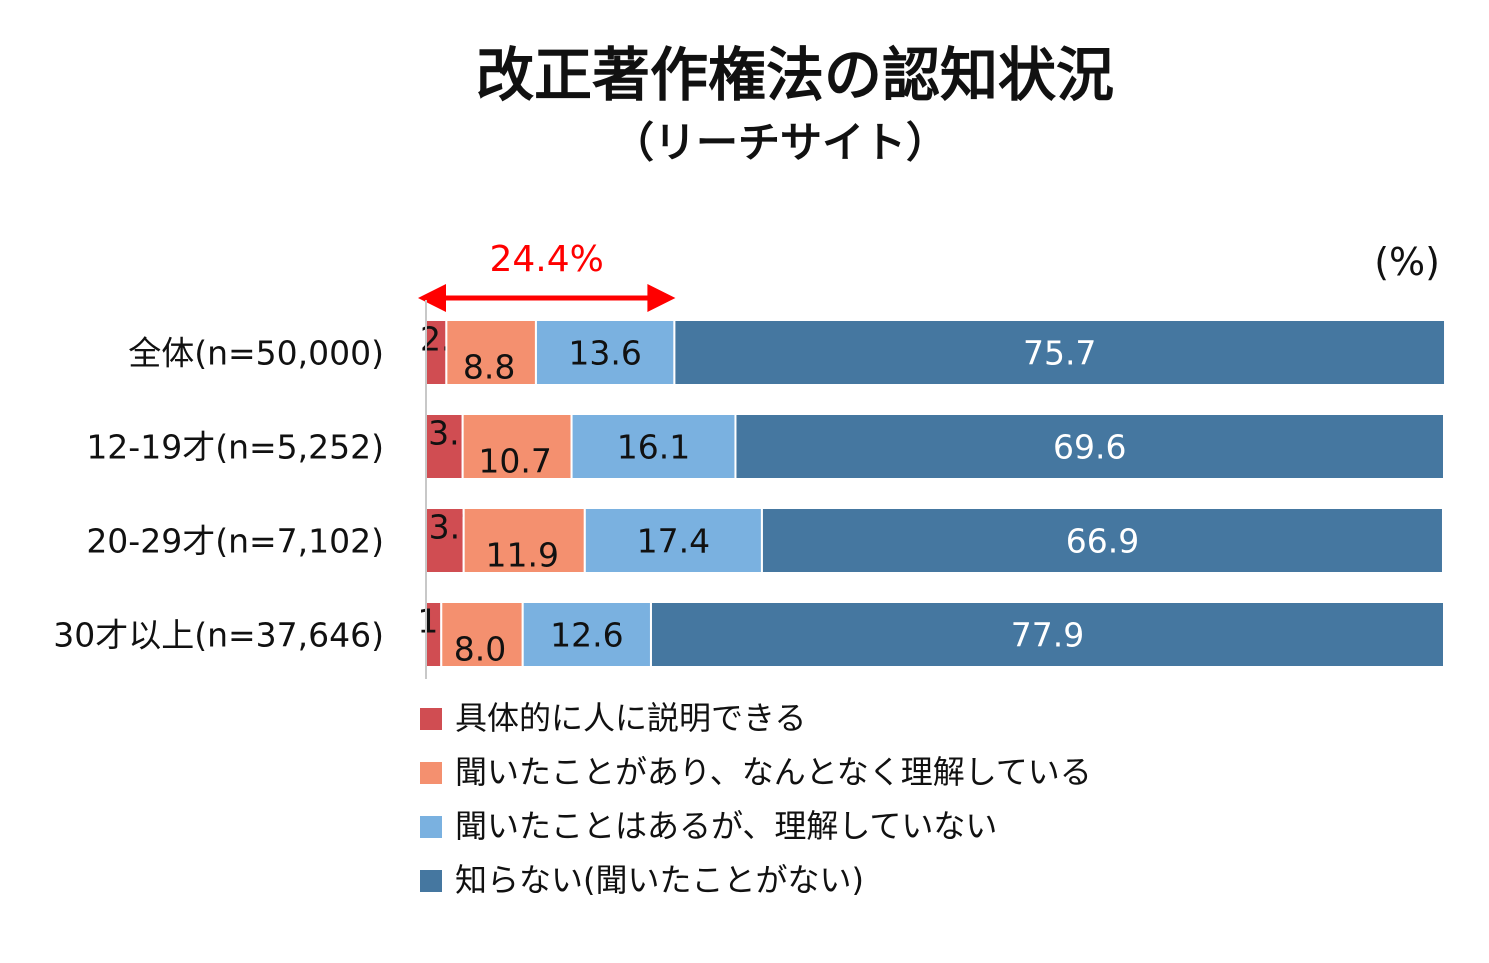  I want to click on chart-title: 改正著作権法の認知状況, so click(795, 75).